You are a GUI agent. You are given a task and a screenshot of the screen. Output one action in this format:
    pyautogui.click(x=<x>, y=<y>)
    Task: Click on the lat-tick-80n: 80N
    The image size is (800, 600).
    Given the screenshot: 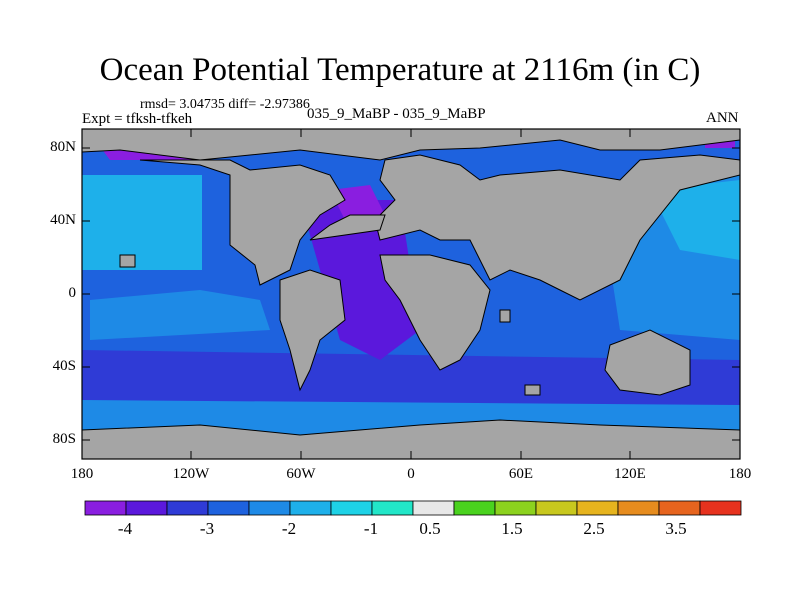 What is the action you would take?
    pyautogui.click(x=63, y=147)
    